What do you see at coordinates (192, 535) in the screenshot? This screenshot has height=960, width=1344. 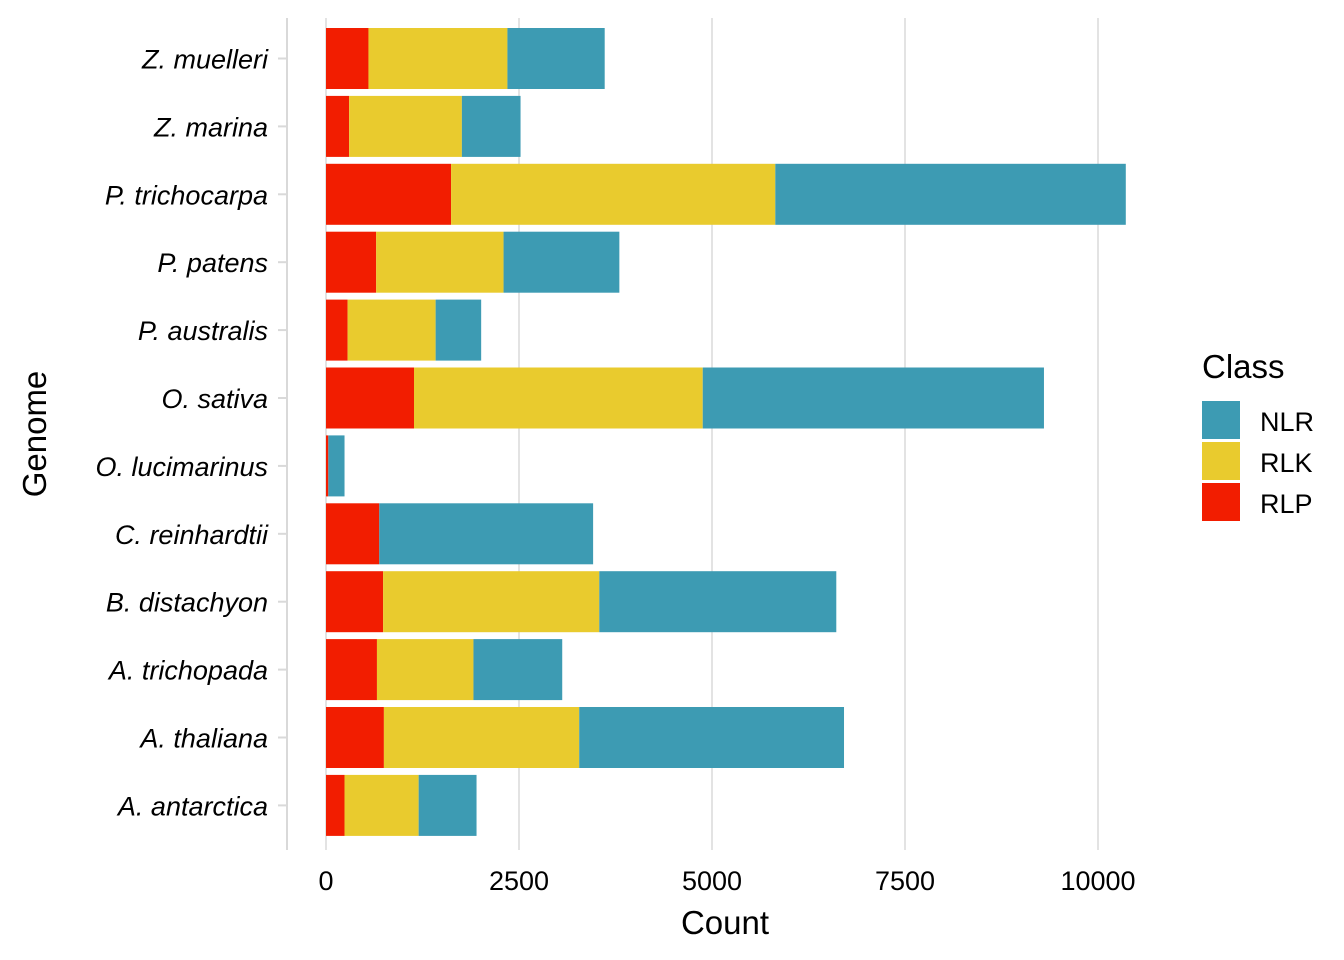 I see `y-tick-label: C. reinhardtii` at bounding box center [192, 535].